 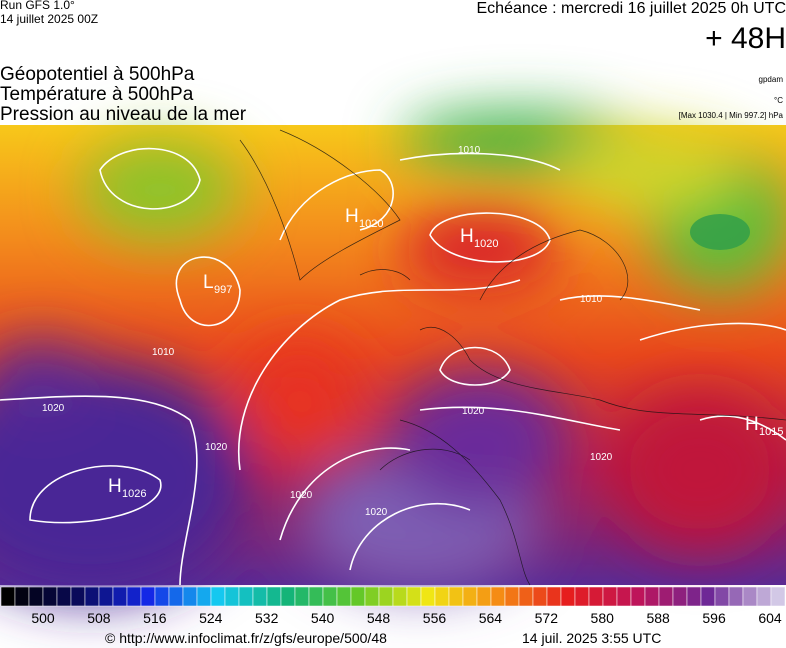 I want to click on colorbar-tick-label: 580, so click(x=603, y=618).